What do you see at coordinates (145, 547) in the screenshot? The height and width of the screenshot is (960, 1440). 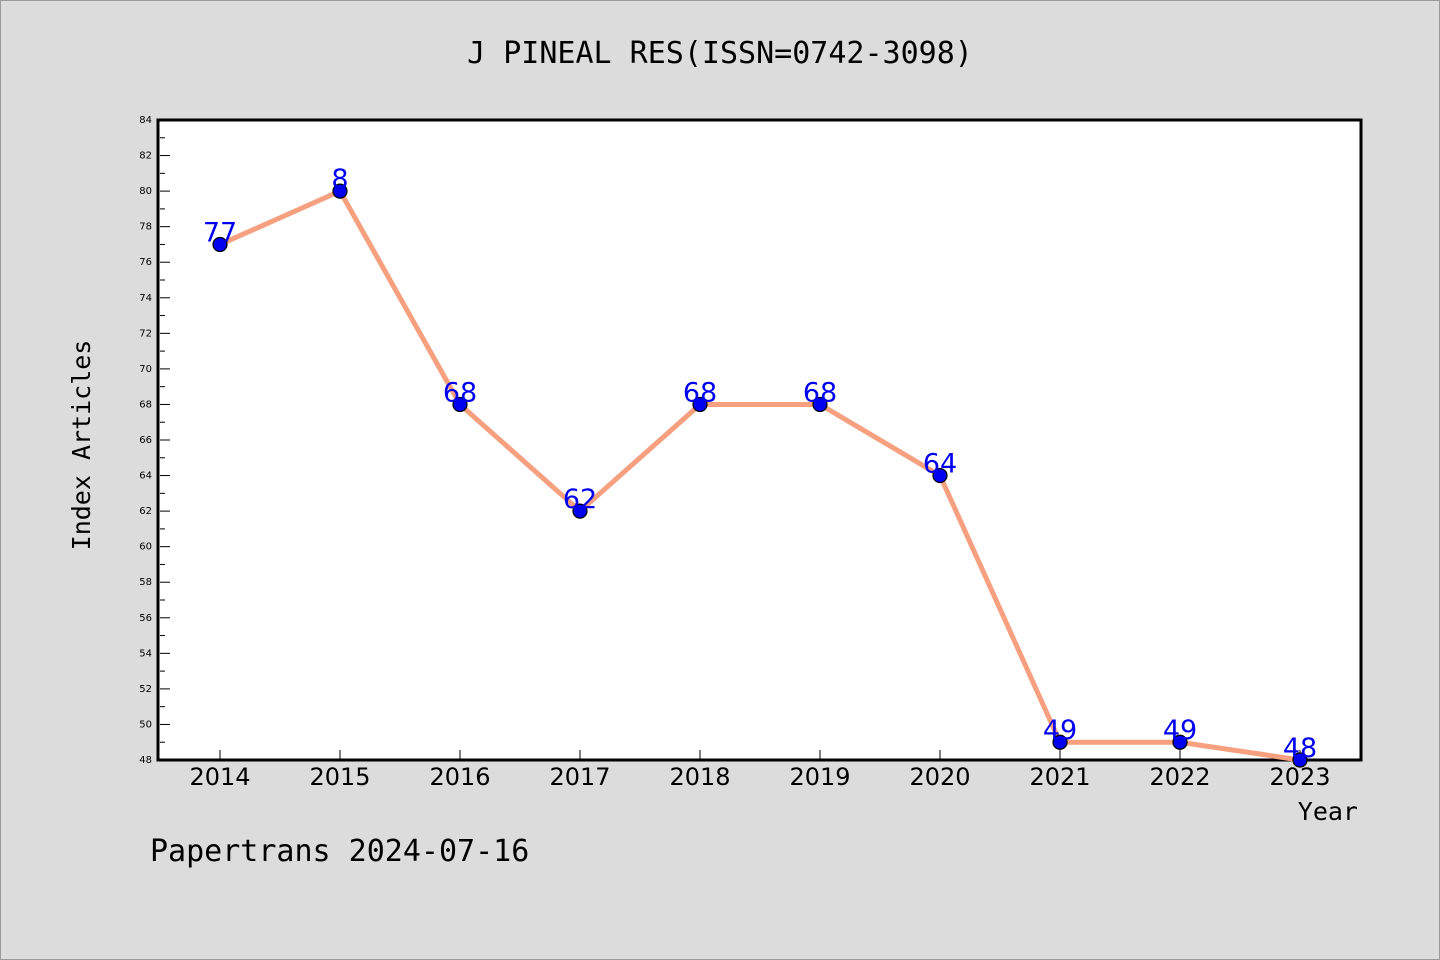 I see `y-tick-label: 60` at bounding box center [145, 547].